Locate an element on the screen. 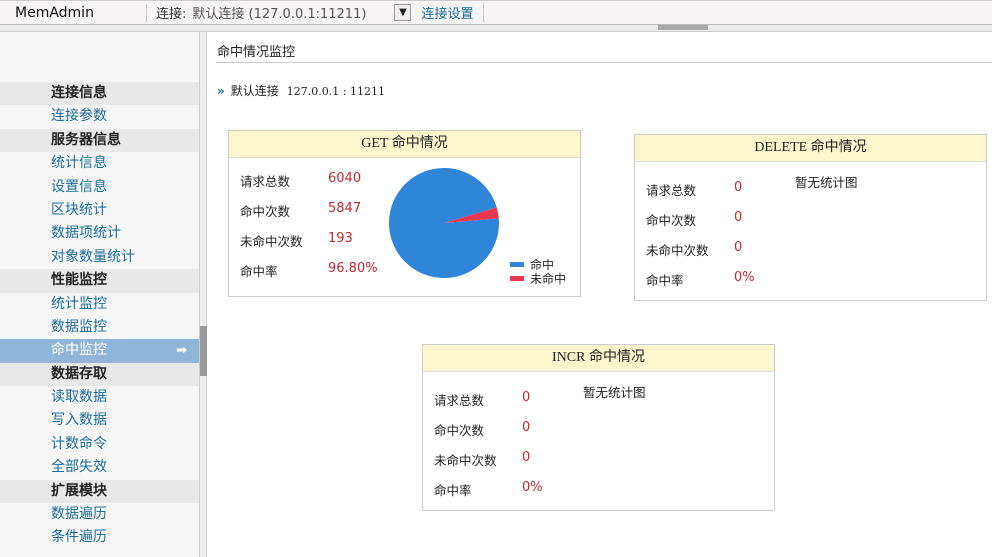 The image size is (992, 557). stat-value: 96.80% is located at coordinates (353, 268).